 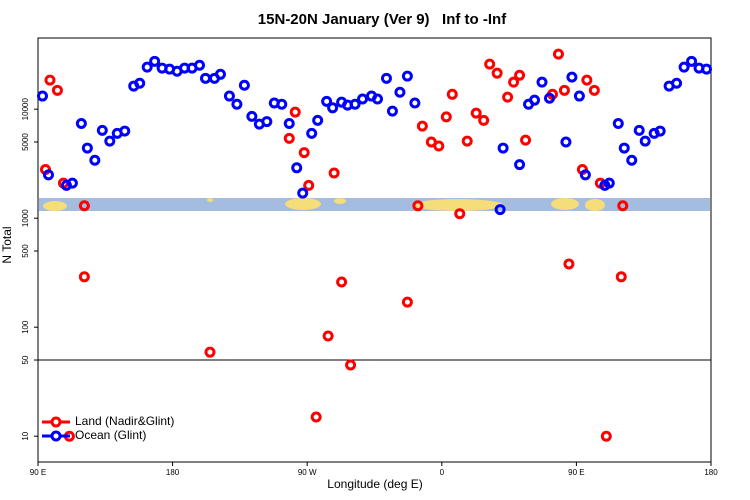 I want to click on legend-marker, so click(x=56, y=436).